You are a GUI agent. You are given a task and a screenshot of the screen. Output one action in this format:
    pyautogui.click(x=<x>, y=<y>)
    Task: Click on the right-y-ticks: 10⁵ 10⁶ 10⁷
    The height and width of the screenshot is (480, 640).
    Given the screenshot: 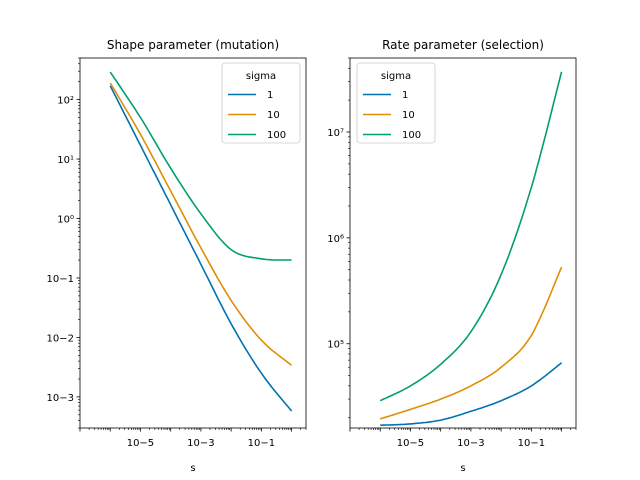 What is the action you would take?
    pyautogui.click(x=338, y=238)
    